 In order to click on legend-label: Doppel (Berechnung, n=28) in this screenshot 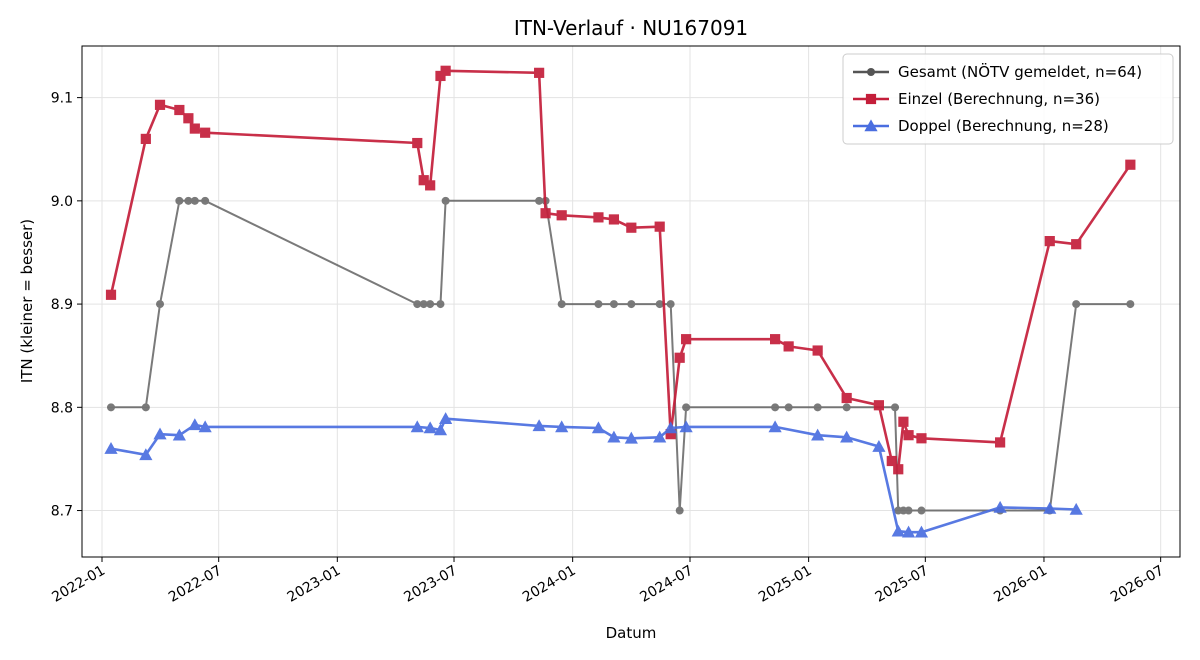, I will do `click(1003, 126)`.